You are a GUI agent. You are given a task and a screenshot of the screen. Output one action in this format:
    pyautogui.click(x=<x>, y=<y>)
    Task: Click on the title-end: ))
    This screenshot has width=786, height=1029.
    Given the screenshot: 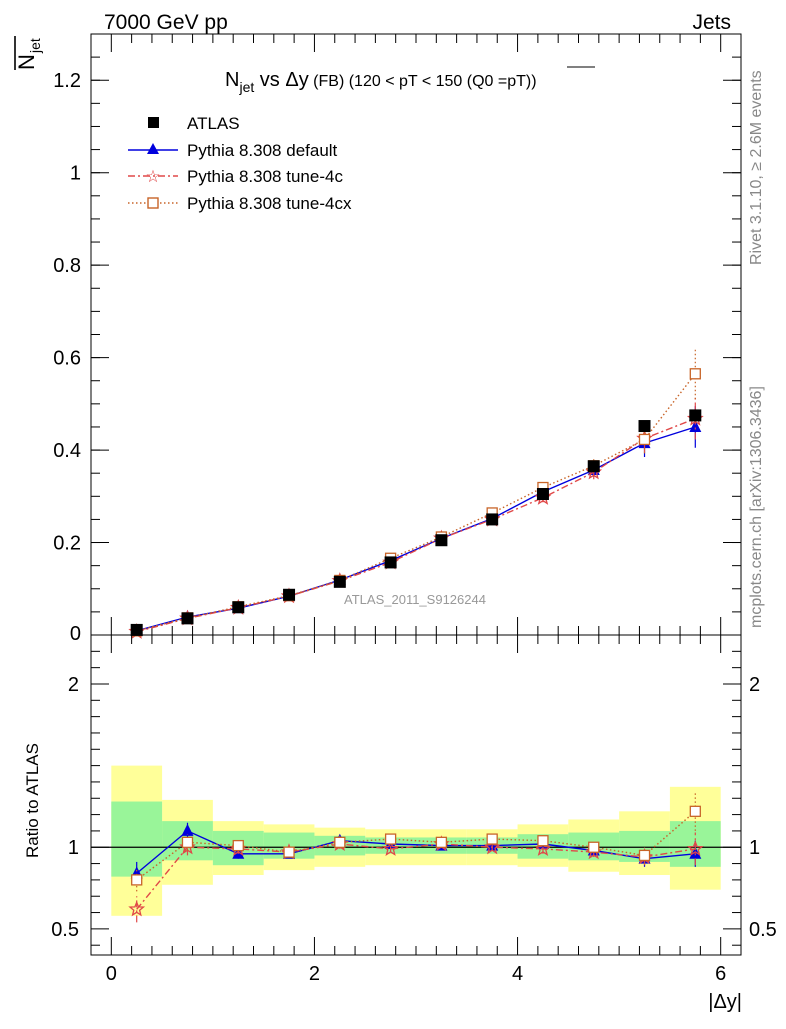 What is the action you would take?
    pyautogui.click(x=531, y=81)
    